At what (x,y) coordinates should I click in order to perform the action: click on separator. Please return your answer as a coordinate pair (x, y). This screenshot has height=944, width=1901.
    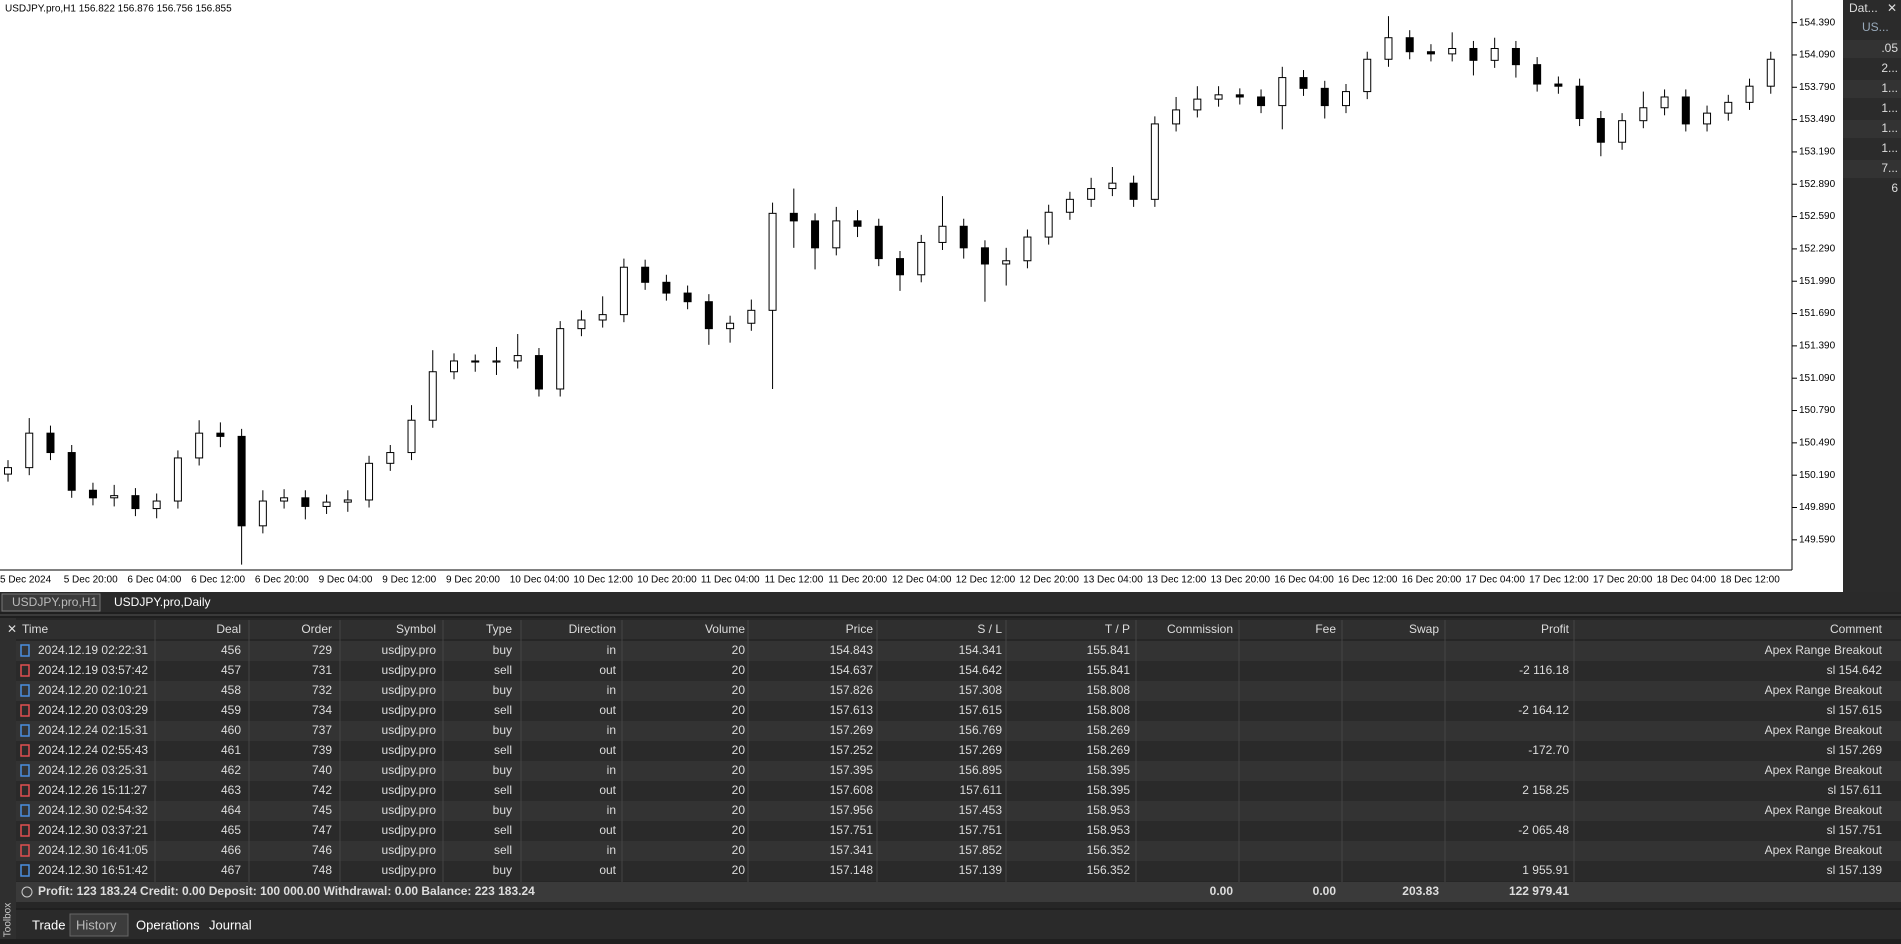
    Looking at the image, I should click on (950, 615).